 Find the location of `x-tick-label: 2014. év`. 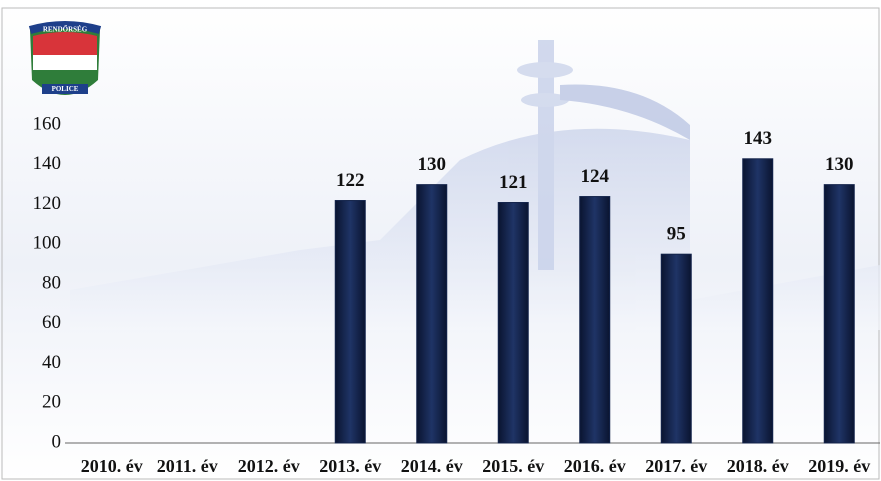

x-tick-label: 2014. év is located at coordinates (432, 466).